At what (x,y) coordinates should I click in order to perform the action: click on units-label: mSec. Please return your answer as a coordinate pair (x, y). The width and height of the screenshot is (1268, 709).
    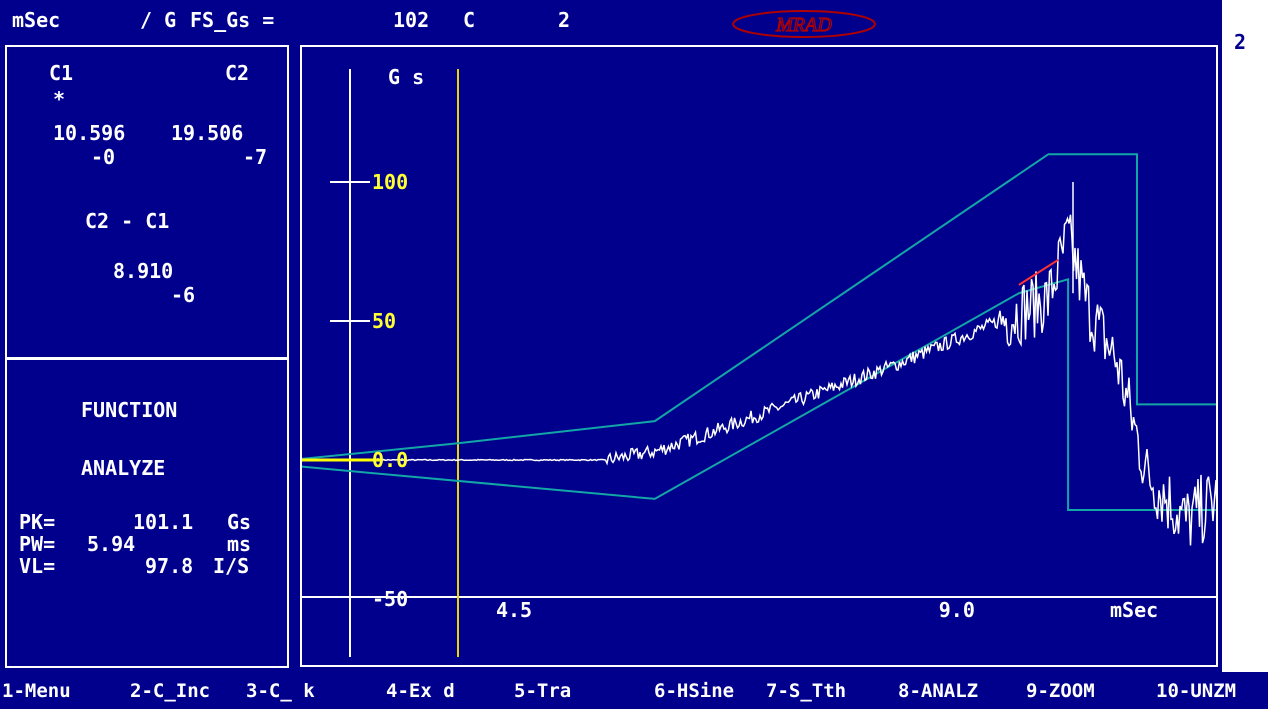
    Looking at the image, I should click on (36, 20).